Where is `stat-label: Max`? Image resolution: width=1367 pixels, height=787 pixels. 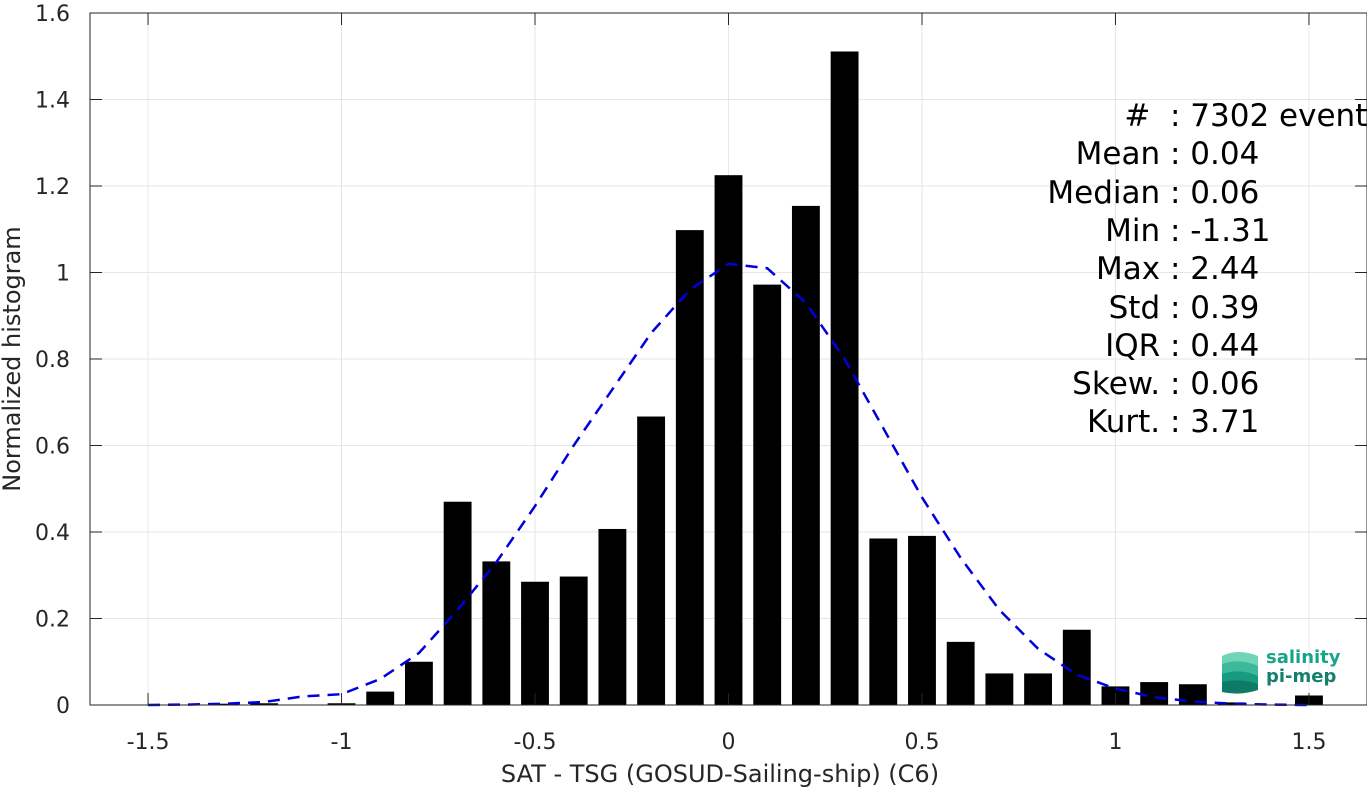 stat-label: Max is located at coordinates (1133, 269).